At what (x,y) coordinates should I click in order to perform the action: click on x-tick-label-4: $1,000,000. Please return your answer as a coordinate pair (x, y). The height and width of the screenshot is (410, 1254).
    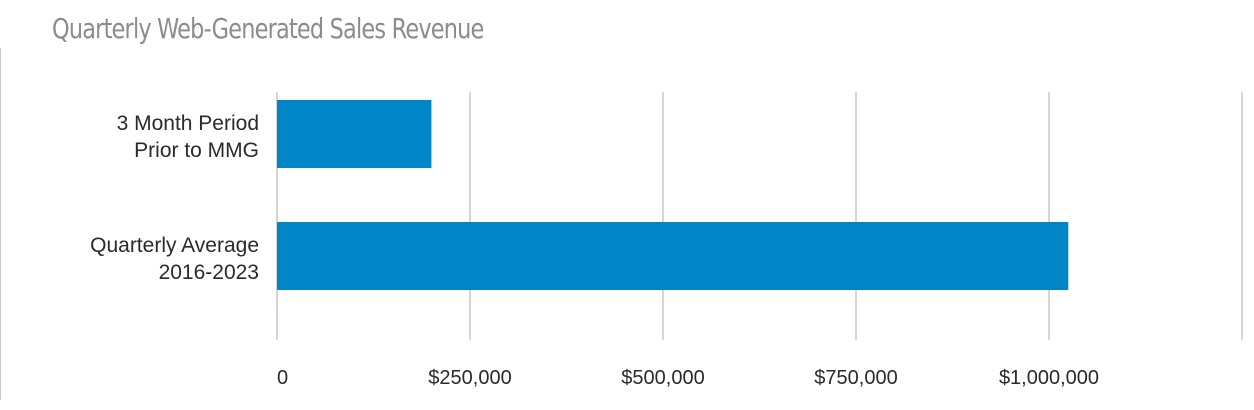
    Looking at the image, I should click on (1049, 378).